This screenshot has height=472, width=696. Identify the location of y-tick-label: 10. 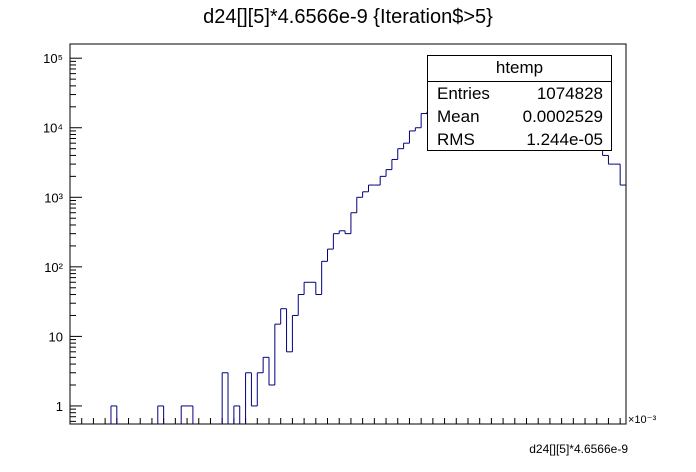
(56, 336).